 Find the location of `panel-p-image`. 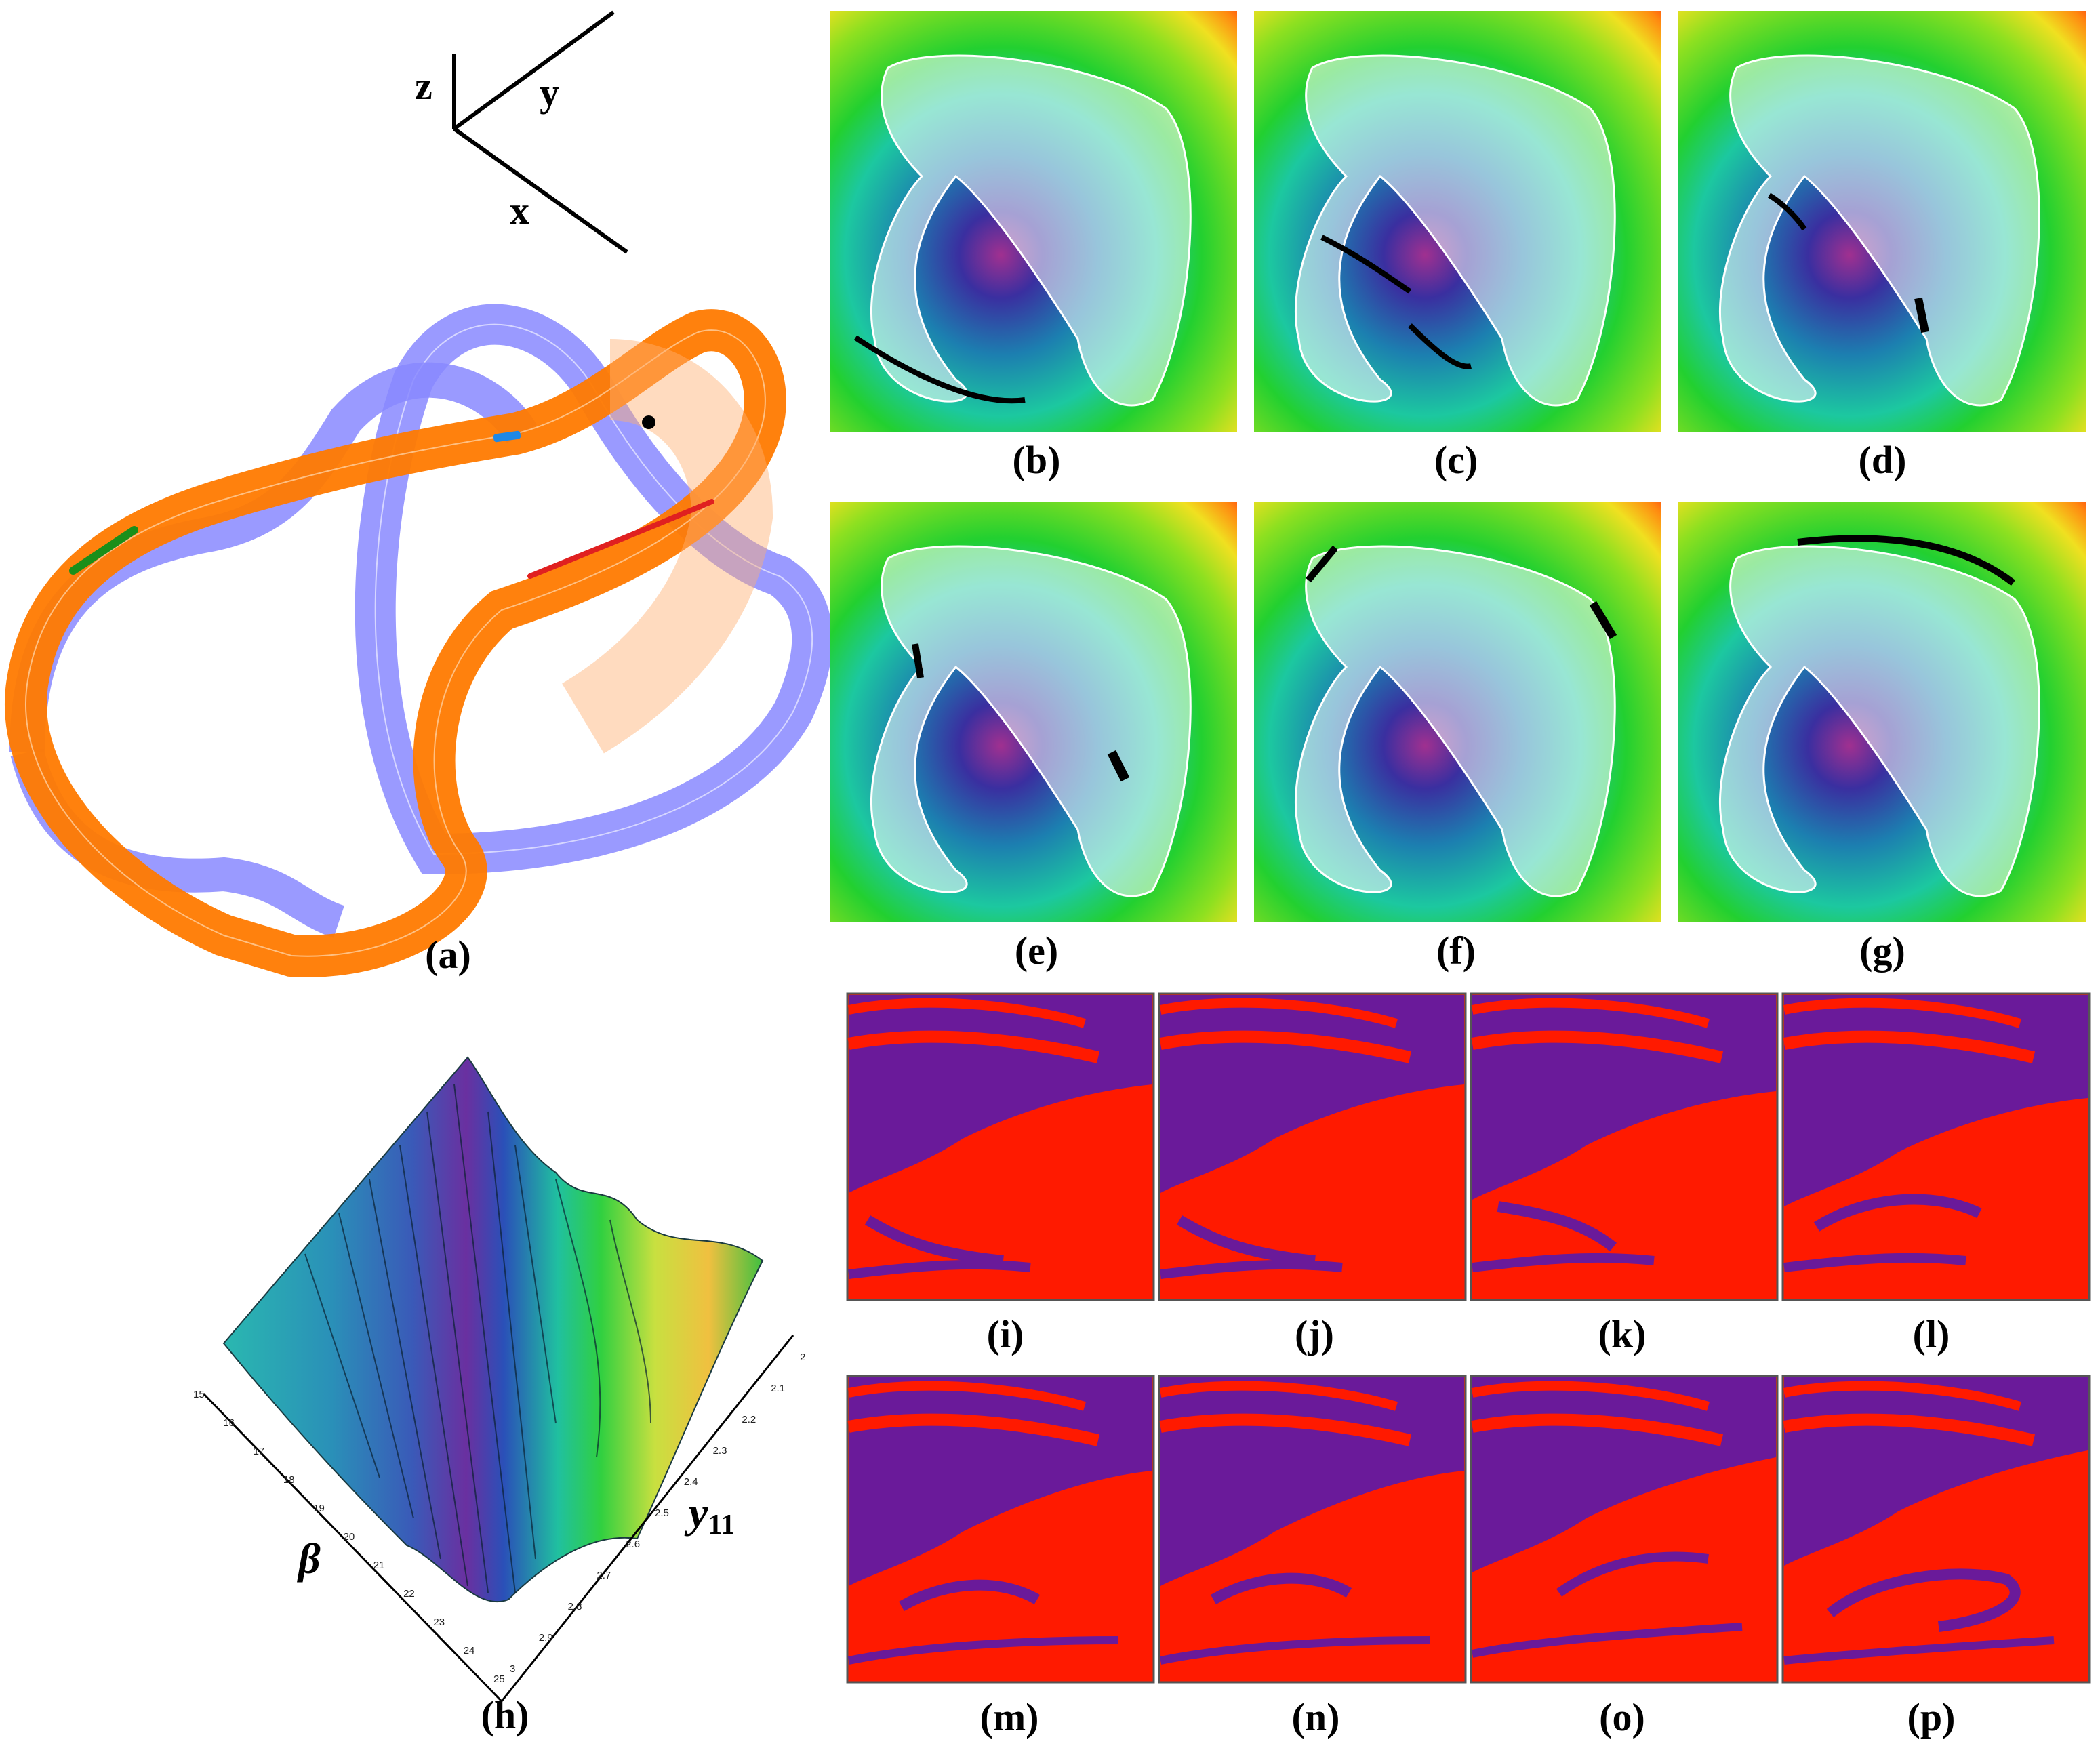

panel-p-image is located at coordinates (1936, 1529).